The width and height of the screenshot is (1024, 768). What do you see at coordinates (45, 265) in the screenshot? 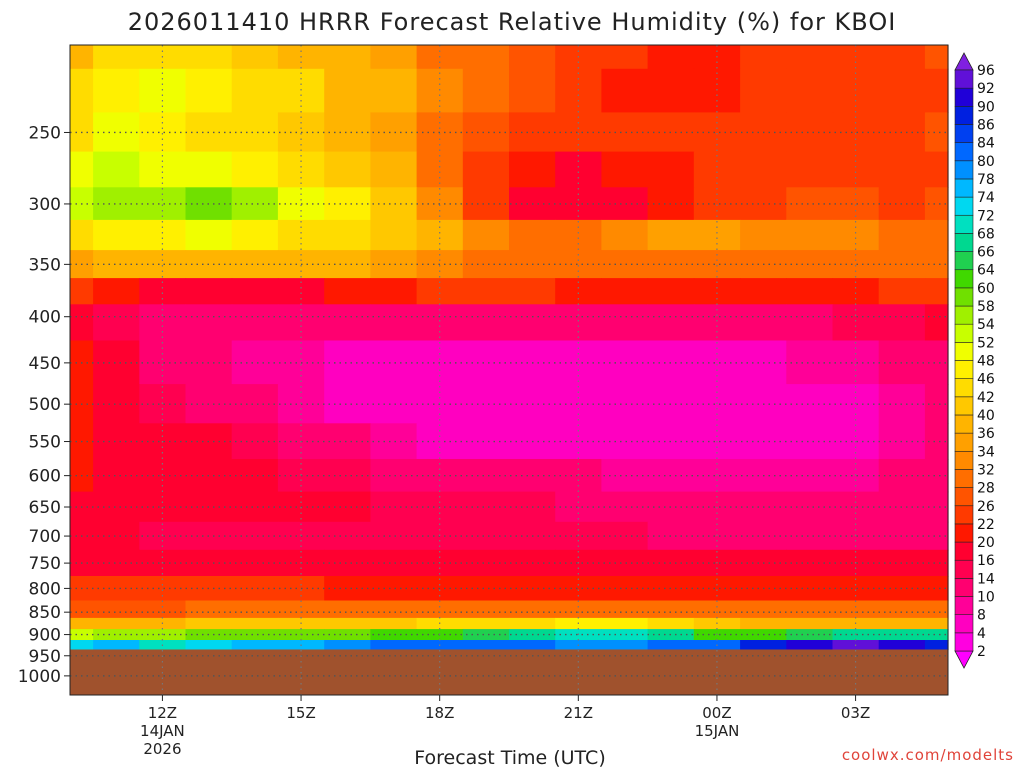
I see `y-tick-label: 350` at bounding box center [45, 265].